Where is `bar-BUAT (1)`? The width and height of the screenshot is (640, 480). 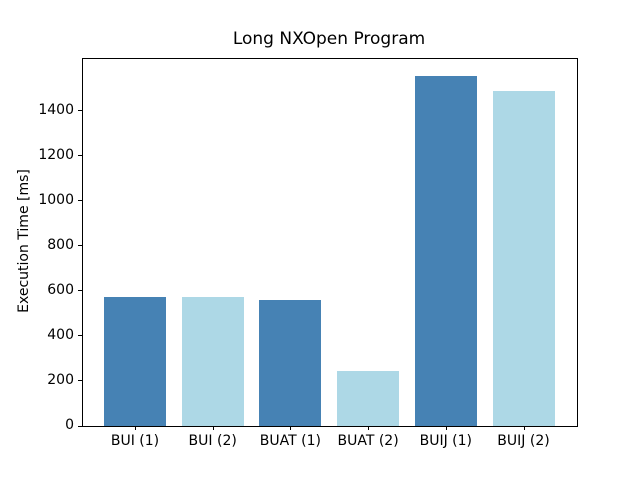
bar-BUAT (1) is located at coordinates (290, 362).